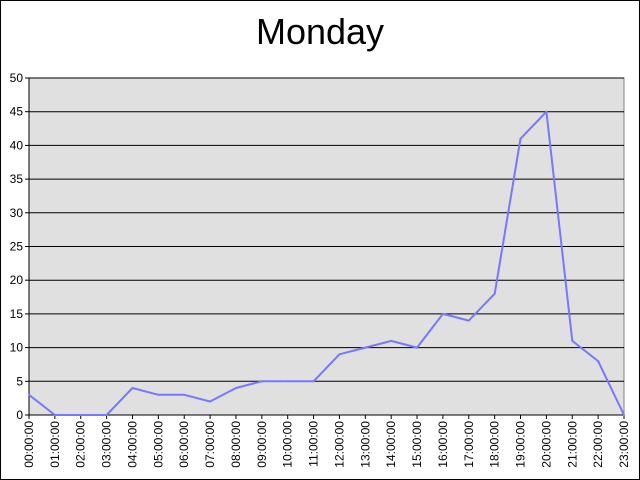 The height and width of the screenshot is (480, 640). I want to click on x-tick-label: 07:00:00, so click(210, 444).